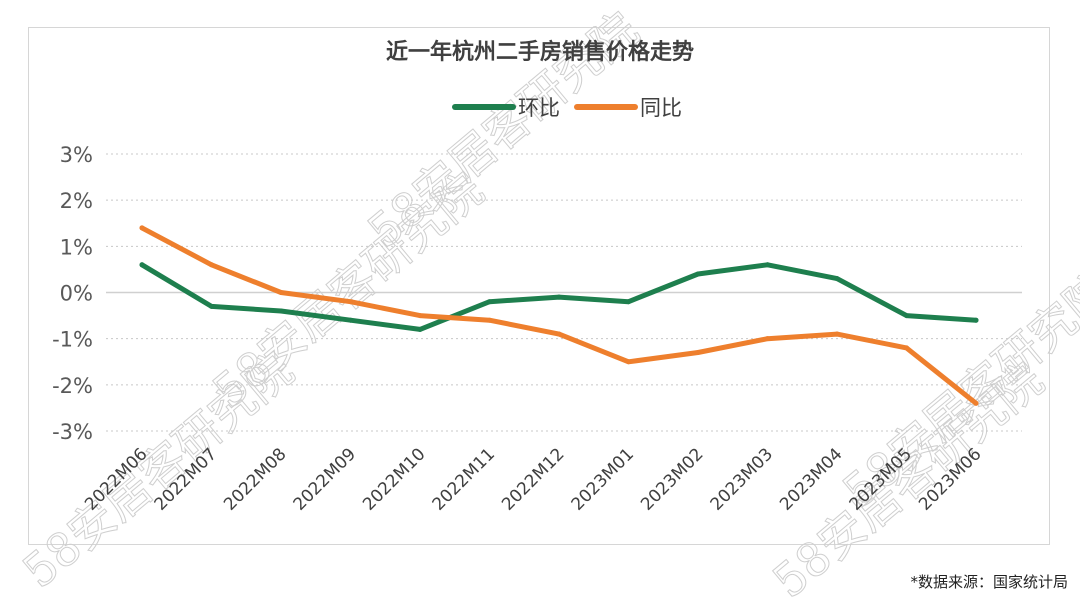 This screenshot has width=1080, height=602. I want to click on x-tick-label: 2023M01, so click(603, 479).